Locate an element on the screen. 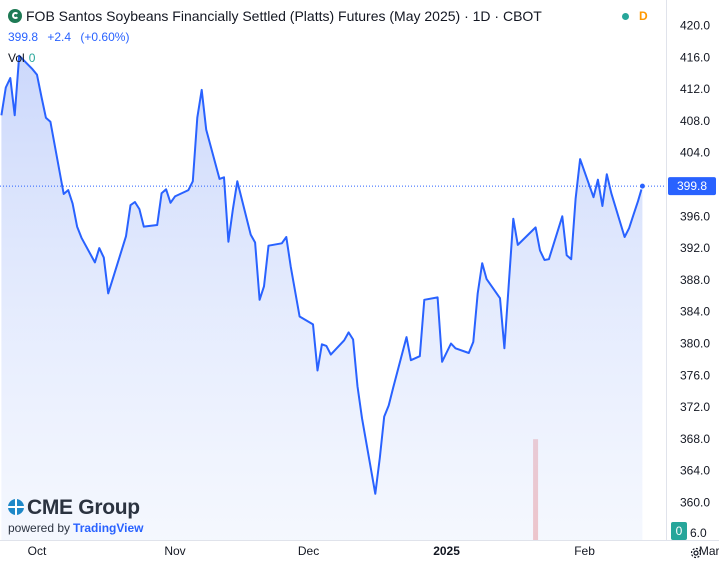 The height and width of the screenshot is (562, 719). last-price: 399.8 is located at coordinates (23, 37).